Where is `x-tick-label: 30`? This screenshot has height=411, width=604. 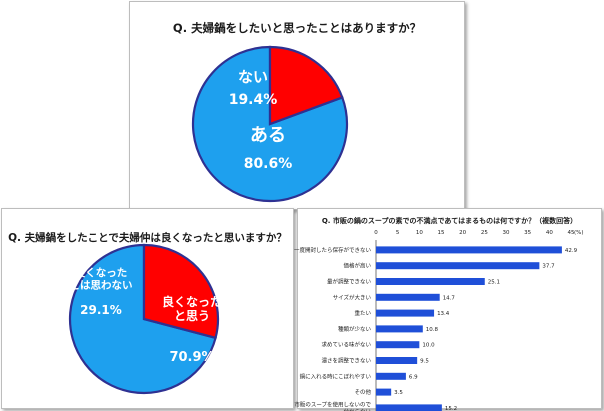 x-tick-label: 30 is located at coordinates (506, 233).